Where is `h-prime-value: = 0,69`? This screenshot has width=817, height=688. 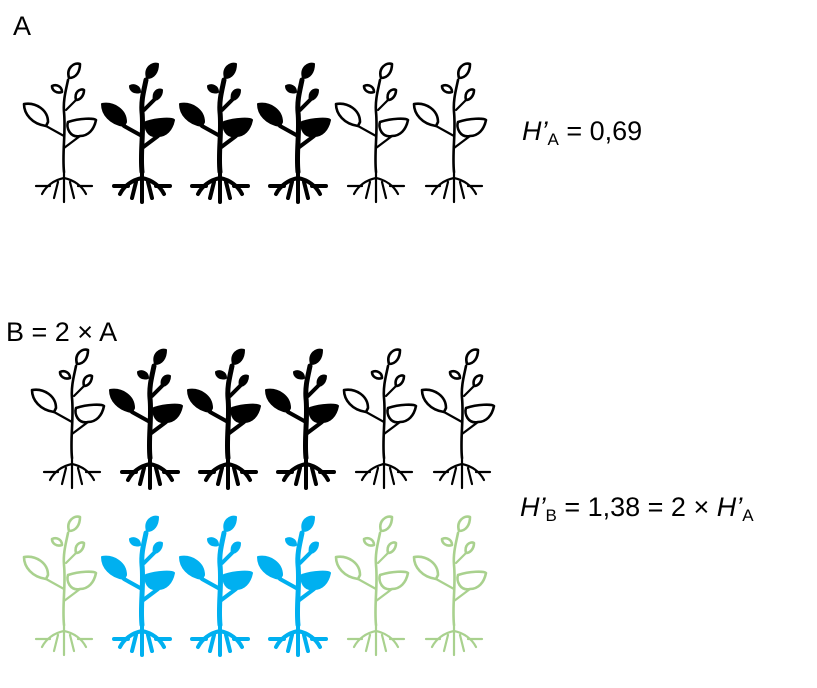
h-prime-value: = 0,69 is located at coordinates (600, 131).